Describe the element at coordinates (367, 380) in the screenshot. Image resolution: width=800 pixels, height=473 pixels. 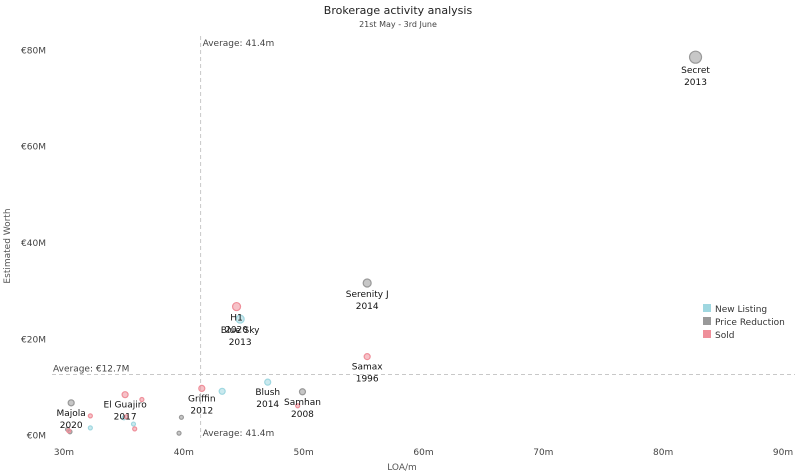
I see `point-label-year: 1996` at that location.